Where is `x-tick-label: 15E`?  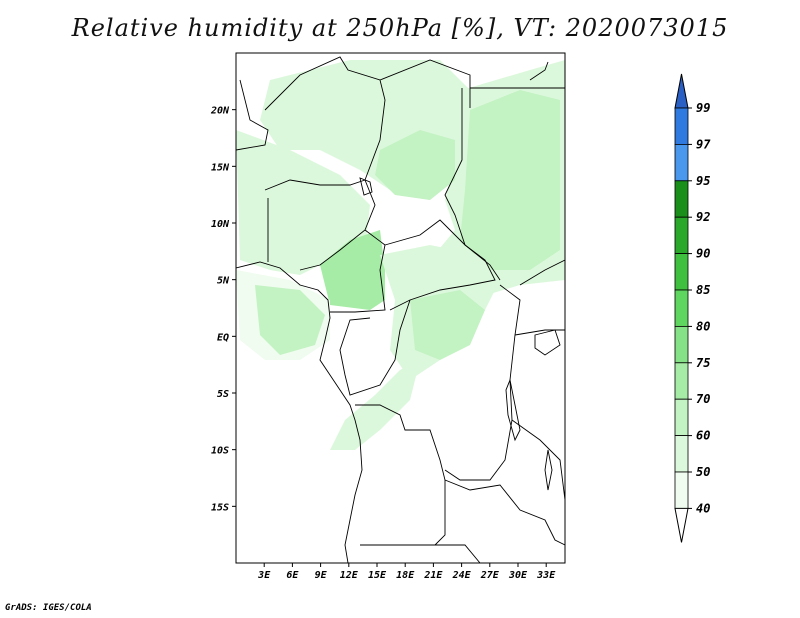
x-tick-label: 15E is located at coordinates (377, 575).